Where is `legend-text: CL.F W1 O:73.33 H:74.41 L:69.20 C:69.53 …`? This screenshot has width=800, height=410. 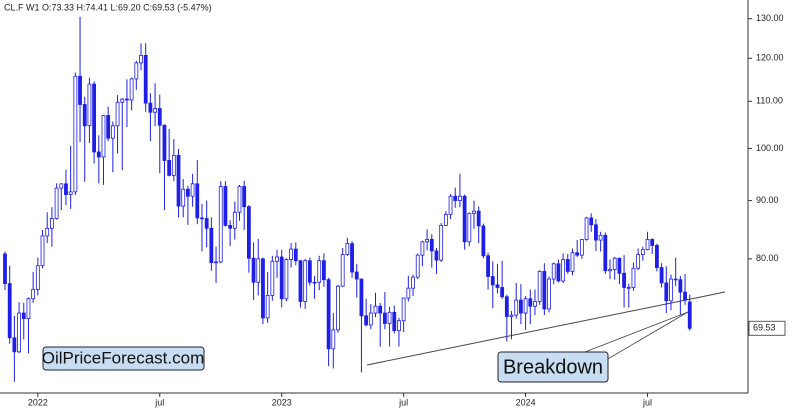 legend-text: CL.F W1 O:73.33 H:74.41 L:69.20 C:69.53 … is located at coordinates (108, 7).